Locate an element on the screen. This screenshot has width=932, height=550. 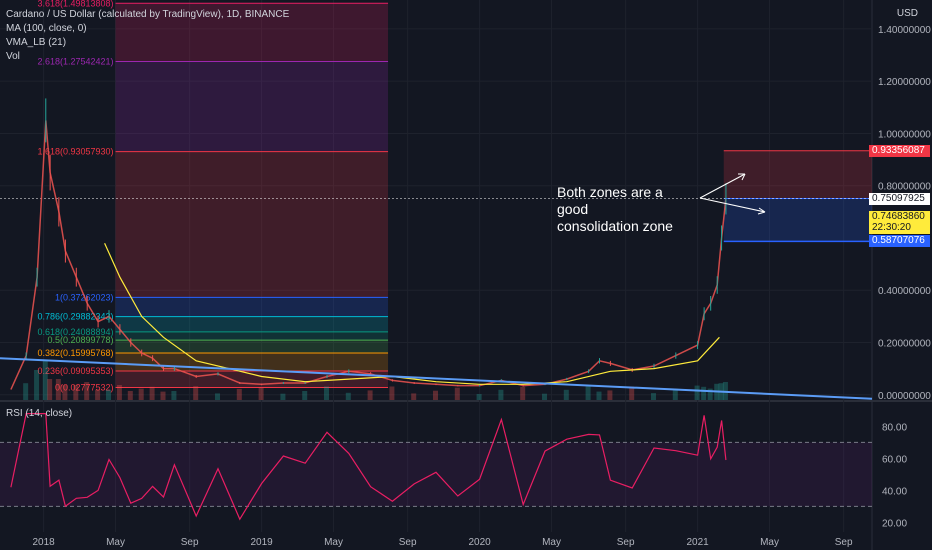
support-trendline is located at coordinates (436, 378).